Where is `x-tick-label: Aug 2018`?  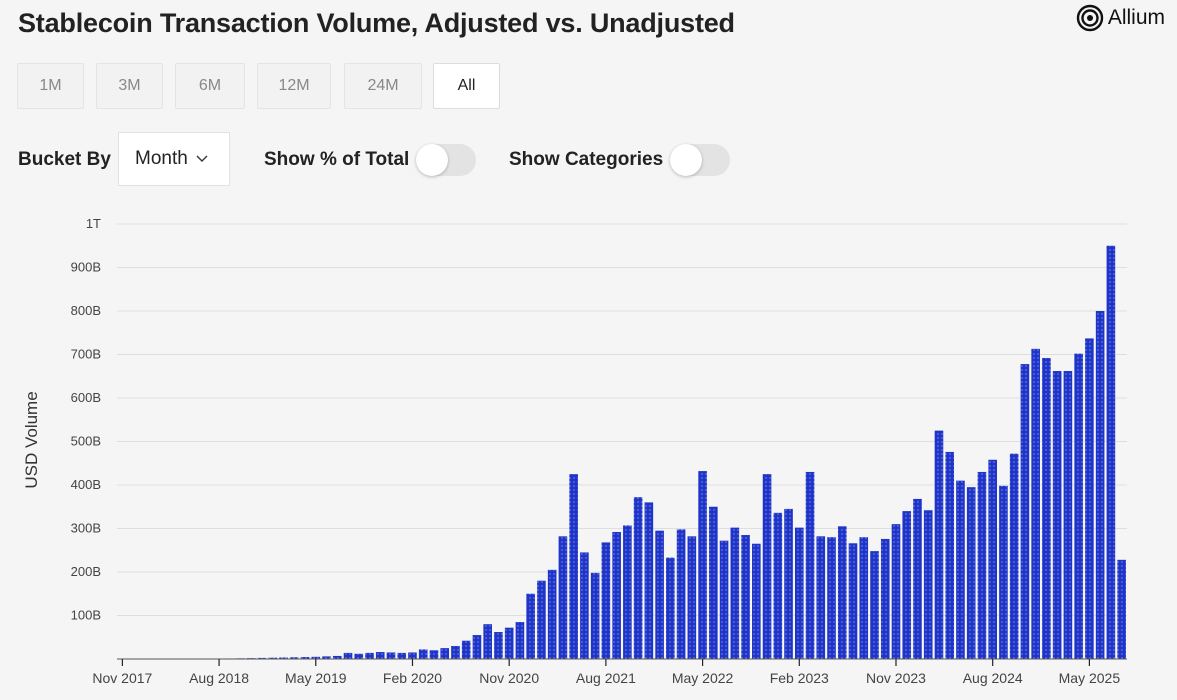
x-tick-label: Aug 2018 is located at coordinates (219, 678).